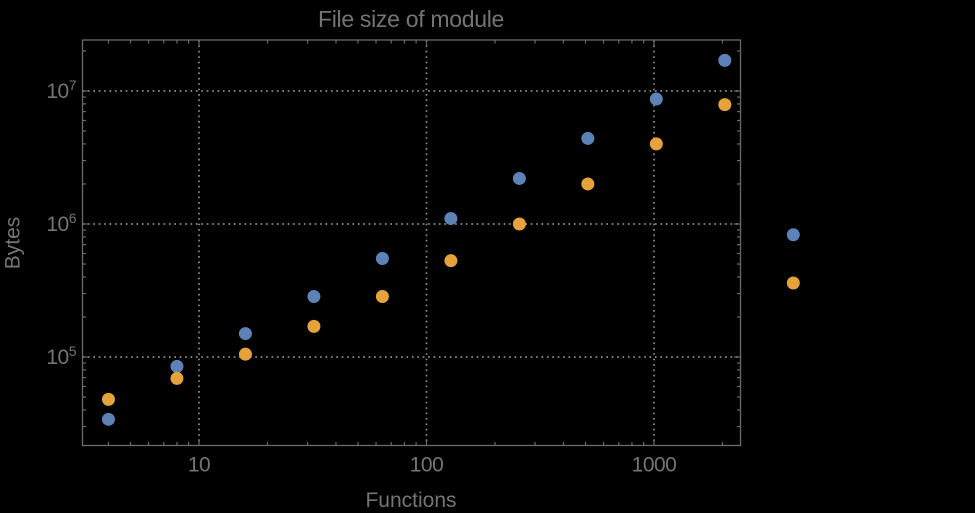  I want to click on y-tick-label: 10⁵, so click(61, 356).